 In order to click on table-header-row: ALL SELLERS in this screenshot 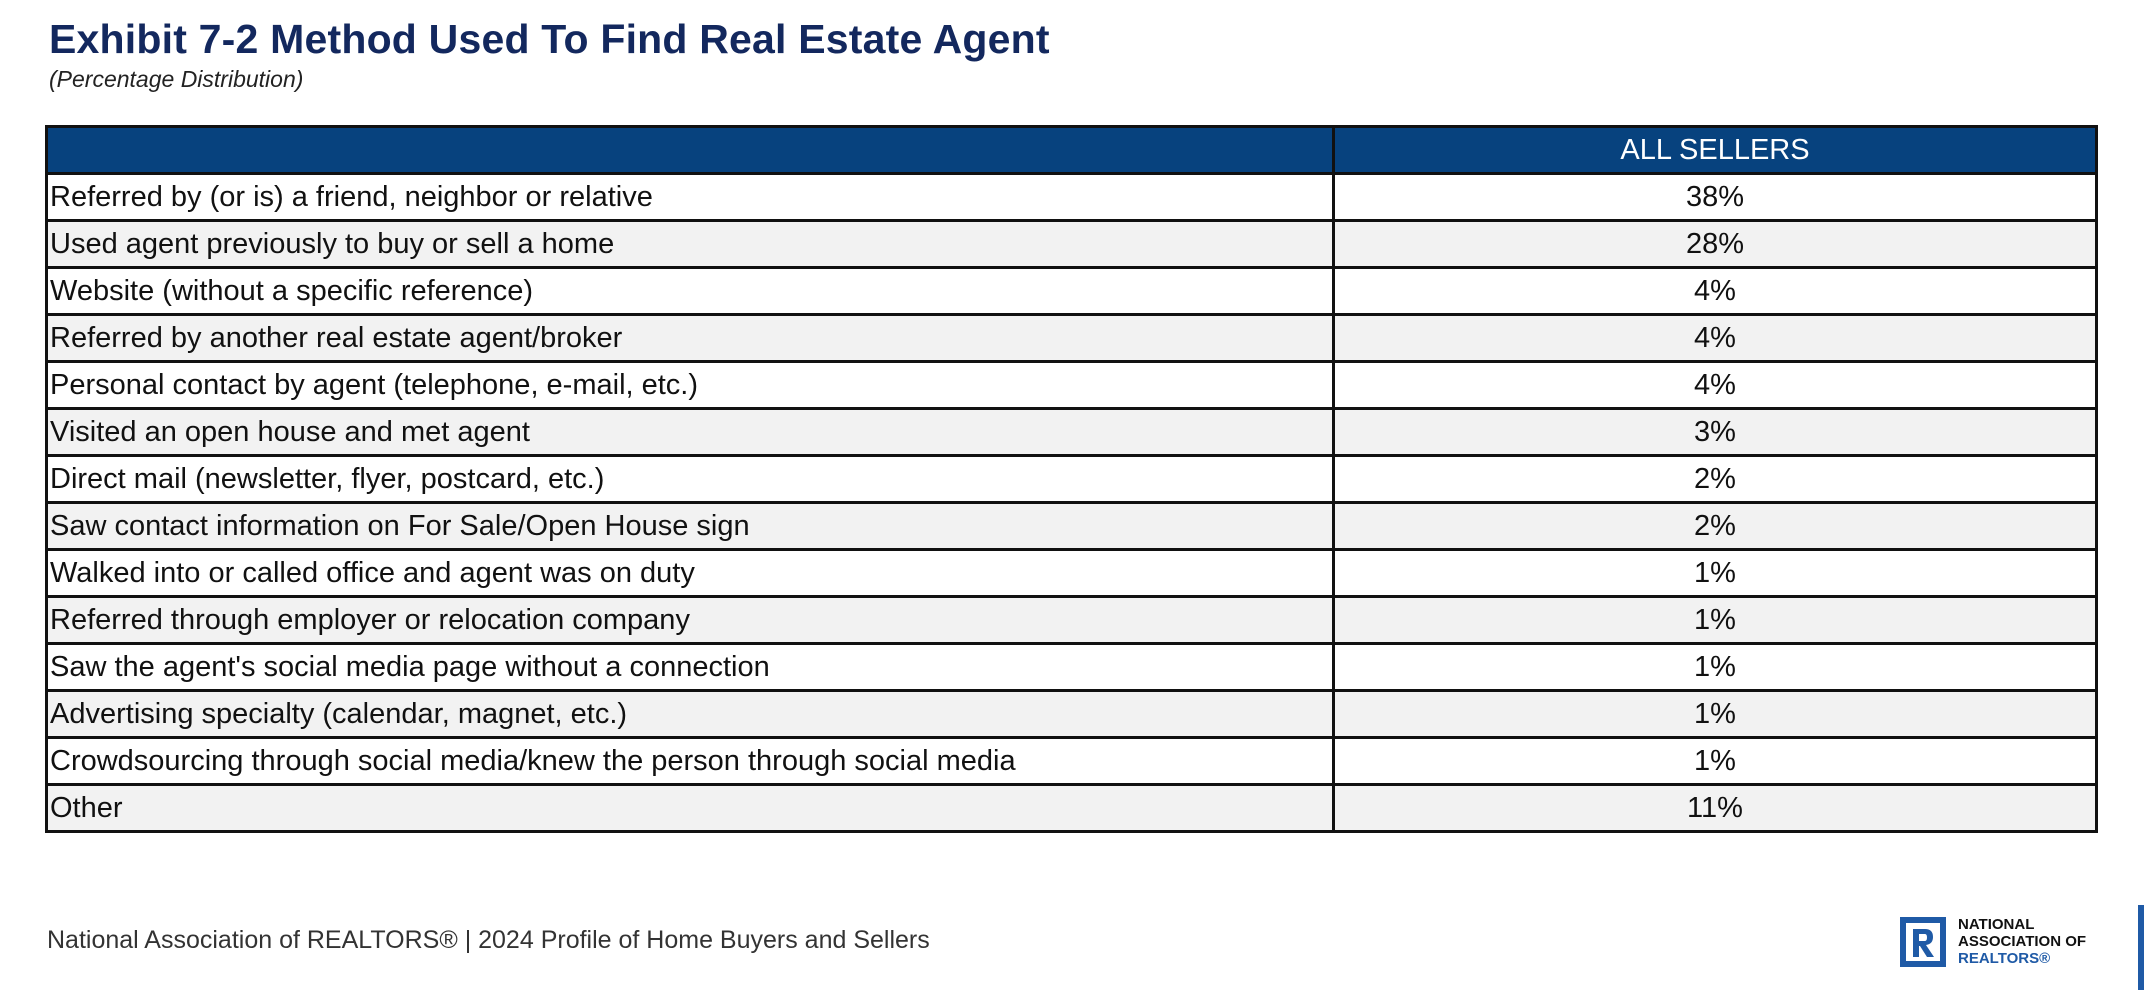, I will do `click(1071, 150)`.